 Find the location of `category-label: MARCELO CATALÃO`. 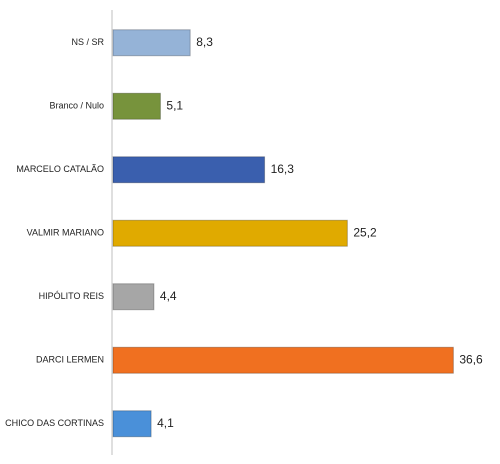

category-label: MARCELO CATALÃO is located at coordinates (60, 169).